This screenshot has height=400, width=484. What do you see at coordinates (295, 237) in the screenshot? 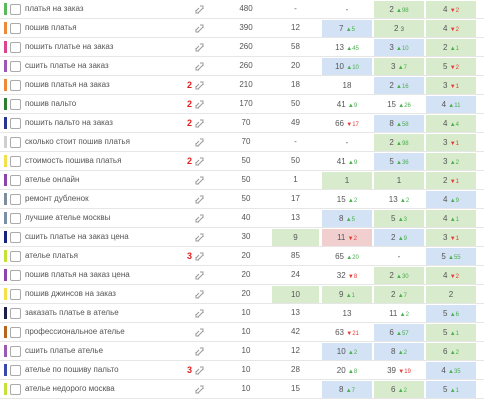
I see `base-position: 9` at bounding box center [295, 237].